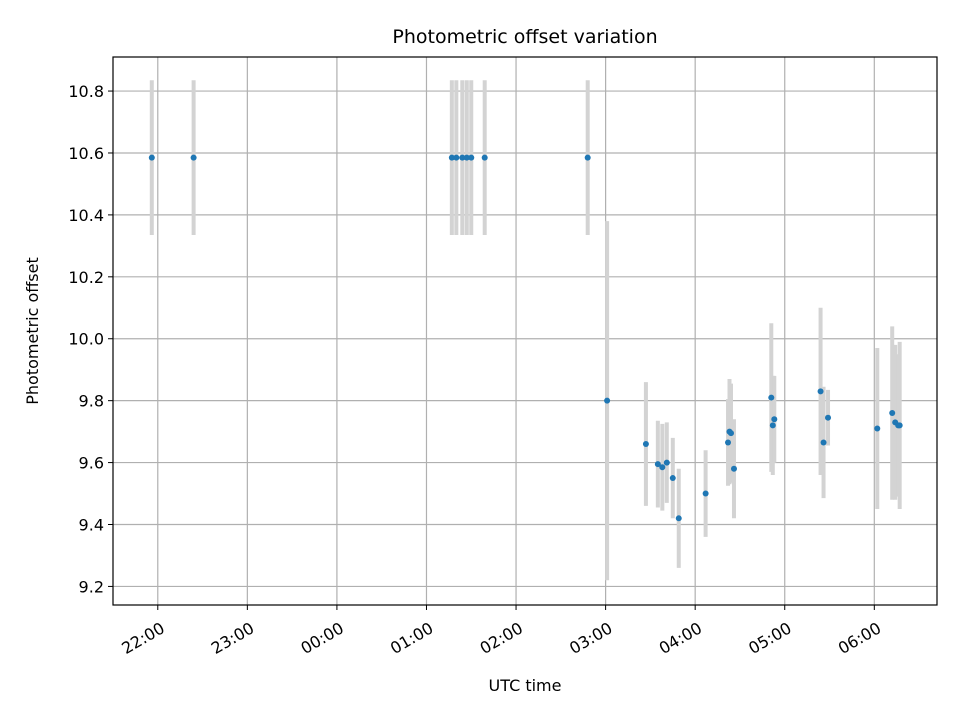 Image resolution: width=960 pixels, height=720 pixels. What do you see at coordinates (86, 277) in the screenshot?
I see `y-tick-label: 10.2` at bounding box center [86, 277].